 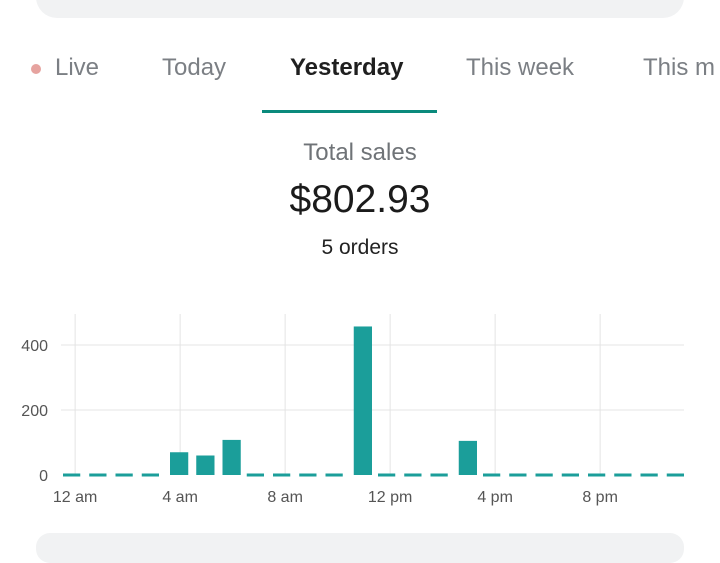 What do you see at coordinates (349, 111) in the screenshot?
I see `active-tab-indicator` at bounding box center [349, 111].